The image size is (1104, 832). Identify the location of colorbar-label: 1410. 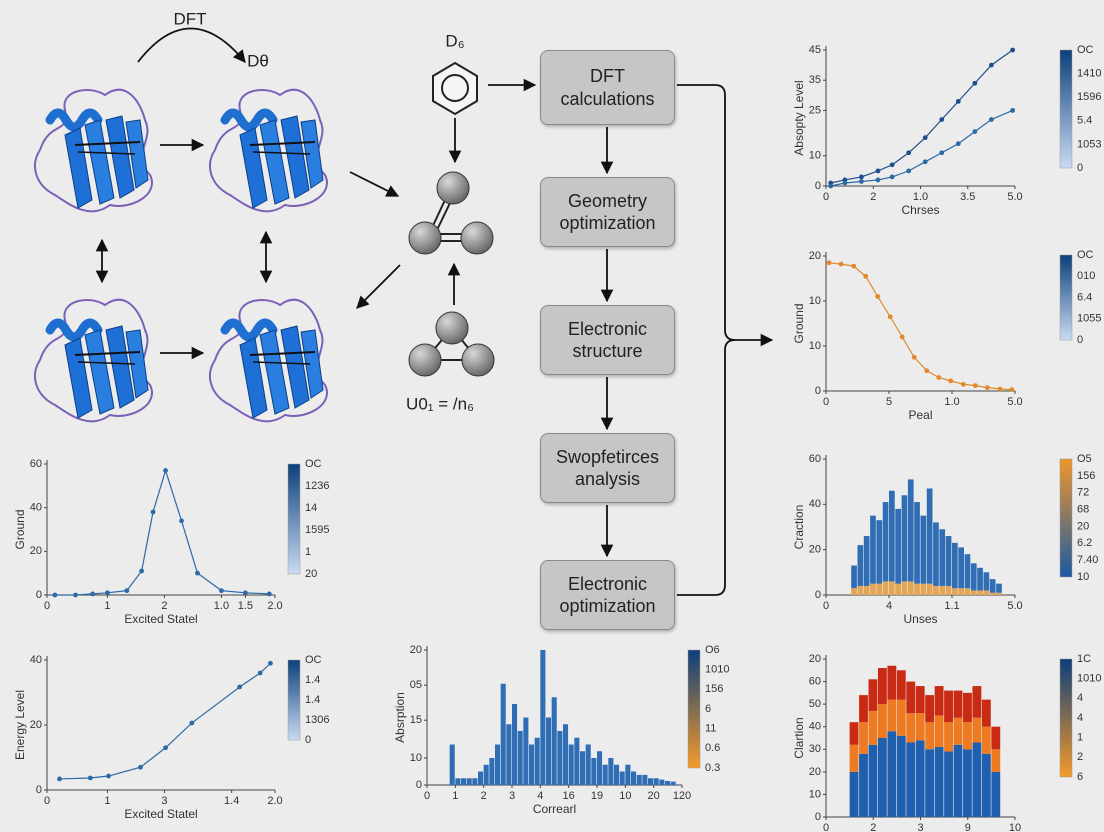
(1089, 74).